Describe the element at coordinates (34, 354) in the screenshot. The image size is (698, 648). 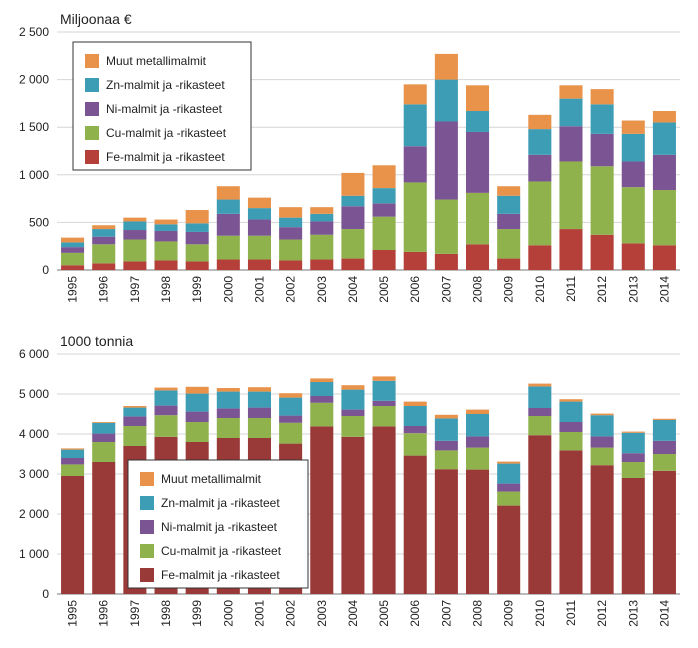
I see `y-tick-label: 6 000` at that location.